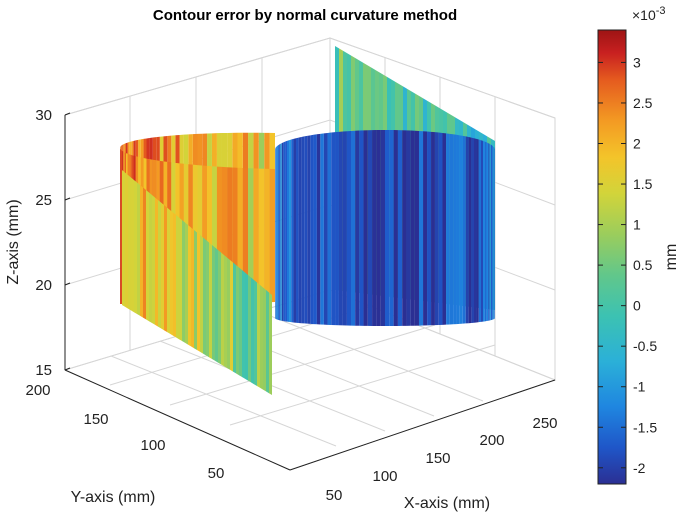 This screenshot has height=518, width=685. Describe the element at coordinates (639, 387) in the screenshot. I see `colorbar-tick-label: -1` at that location.